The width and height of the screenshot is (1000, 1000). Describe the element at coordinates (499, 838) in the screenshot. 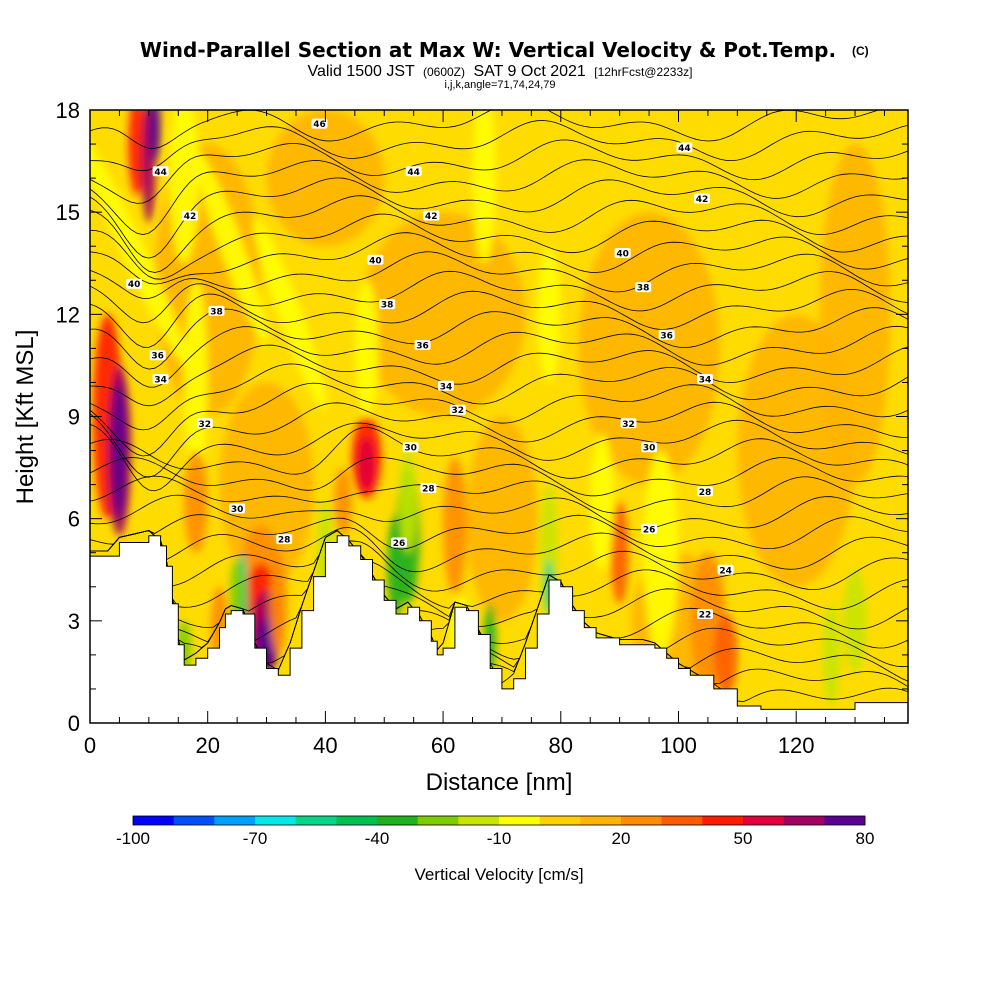

I see `colorbar-tick-label: -10` at that location.